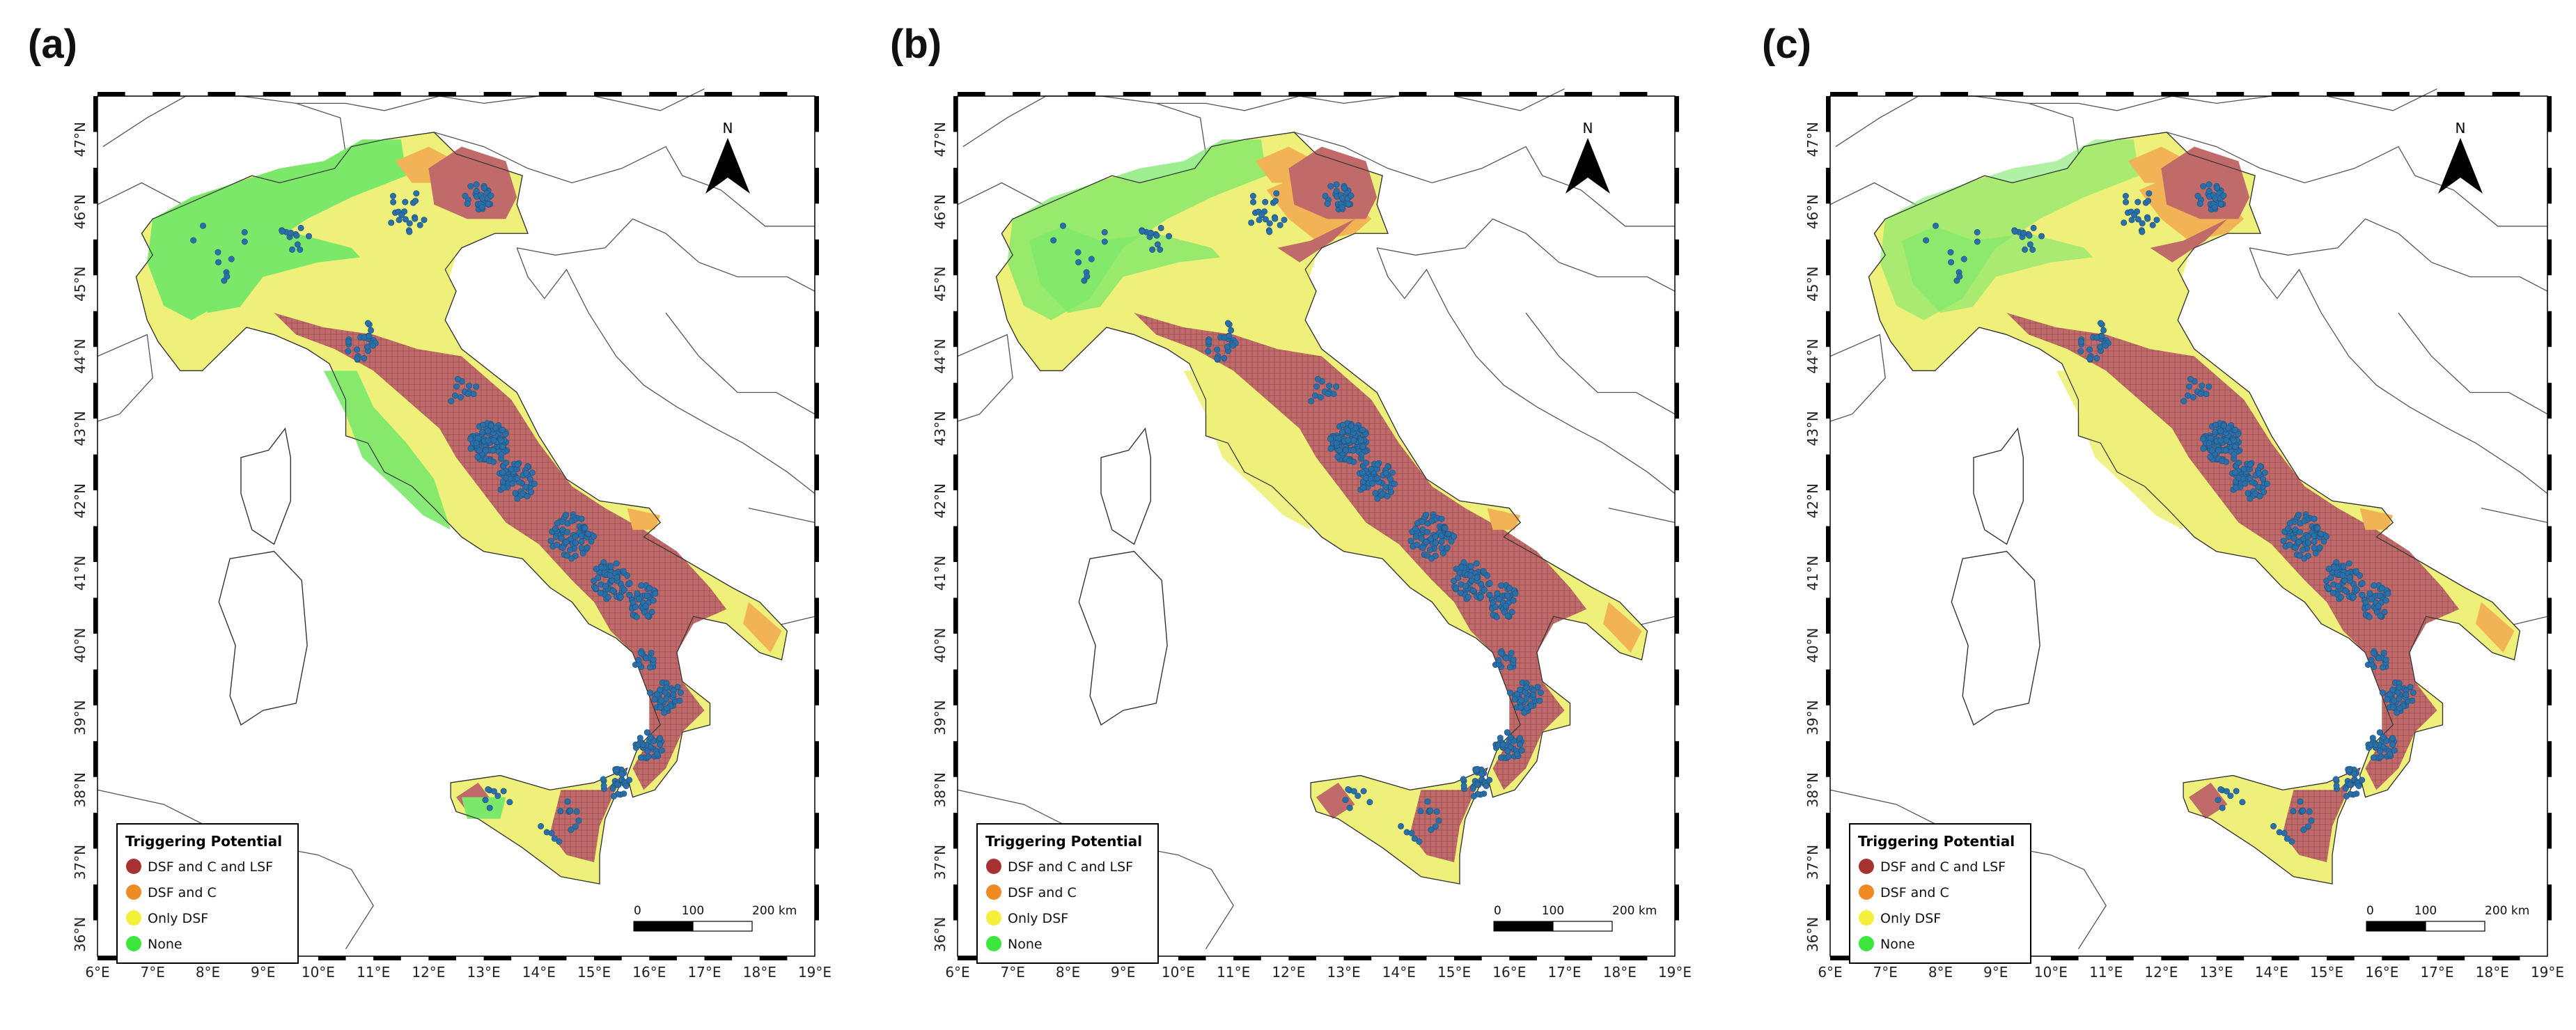 This screenshot has height=1030, width=2576. What do you see at coordinates (2472, 166) in the screenshot?
I see `north-arrow-right` at bounding box center [2472, 166].